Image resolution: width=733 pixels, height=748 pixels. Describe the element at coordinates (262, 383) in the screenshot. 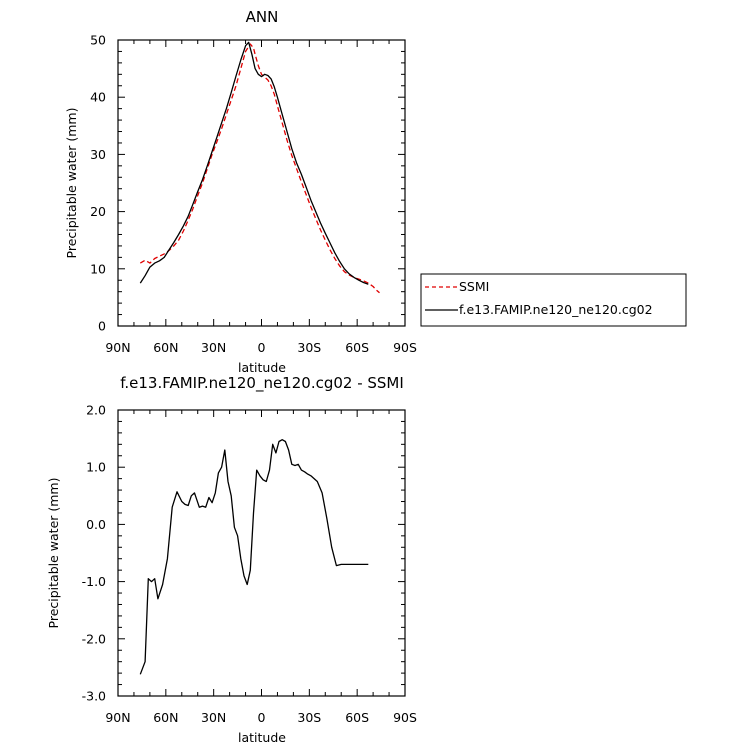

I see `bottom-chart-title: f.e13.FAMIP.ne120_ne120.cg02 - SSMI` at that location.